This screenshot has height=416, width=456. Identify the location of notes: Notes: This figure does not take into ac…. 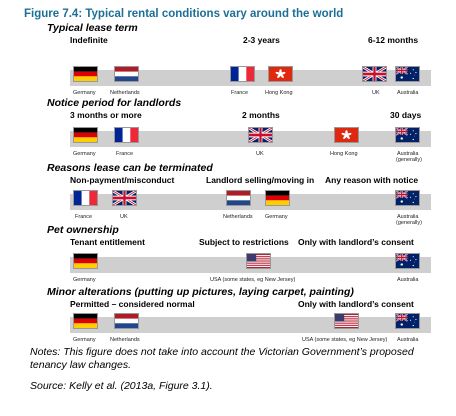
(222, 359).